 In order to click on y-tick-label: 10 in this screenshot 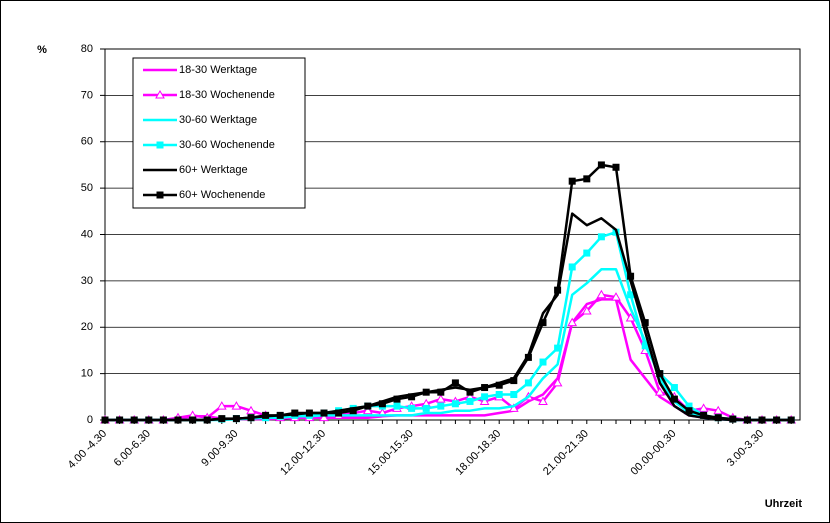, I will do `click(87, 374)`.